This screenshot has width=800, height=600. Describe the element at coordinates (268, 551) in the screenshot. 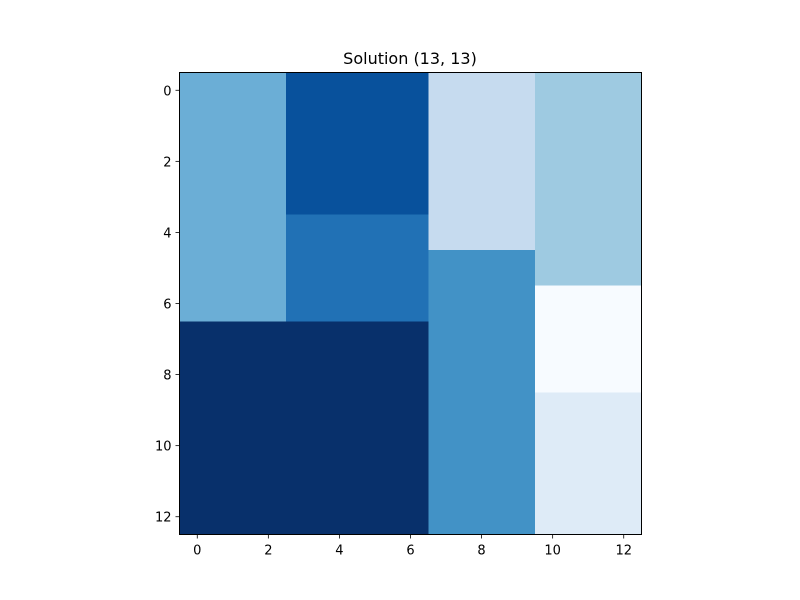

I see `x-tick-label: 2` at that location.